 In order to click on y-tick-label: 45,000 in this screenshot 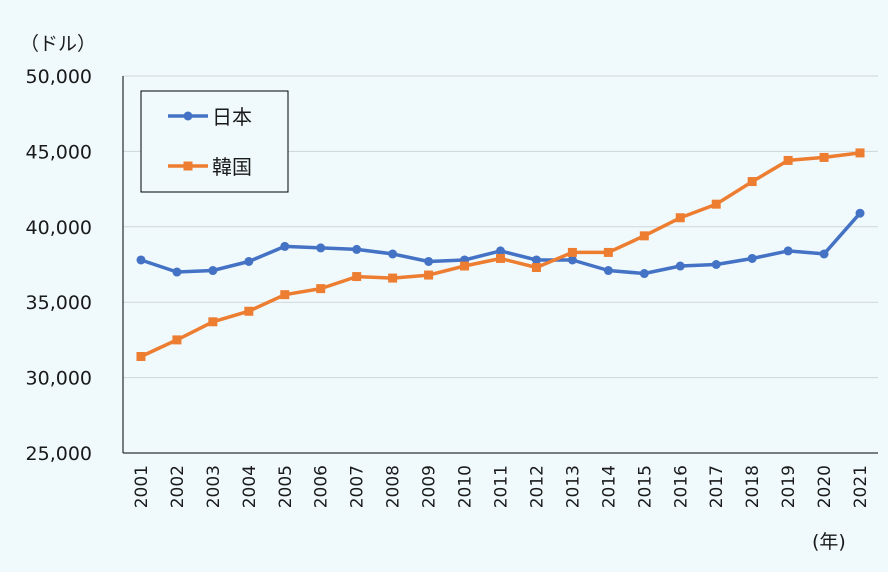, I will do `click(59, 152)`.